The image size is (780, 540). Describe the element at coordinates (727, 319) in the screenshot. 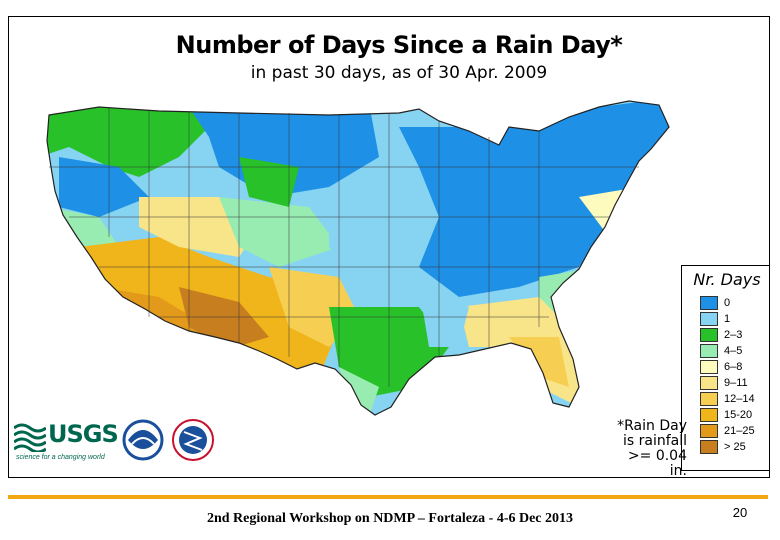

I see `legend-label: 1` at that location.